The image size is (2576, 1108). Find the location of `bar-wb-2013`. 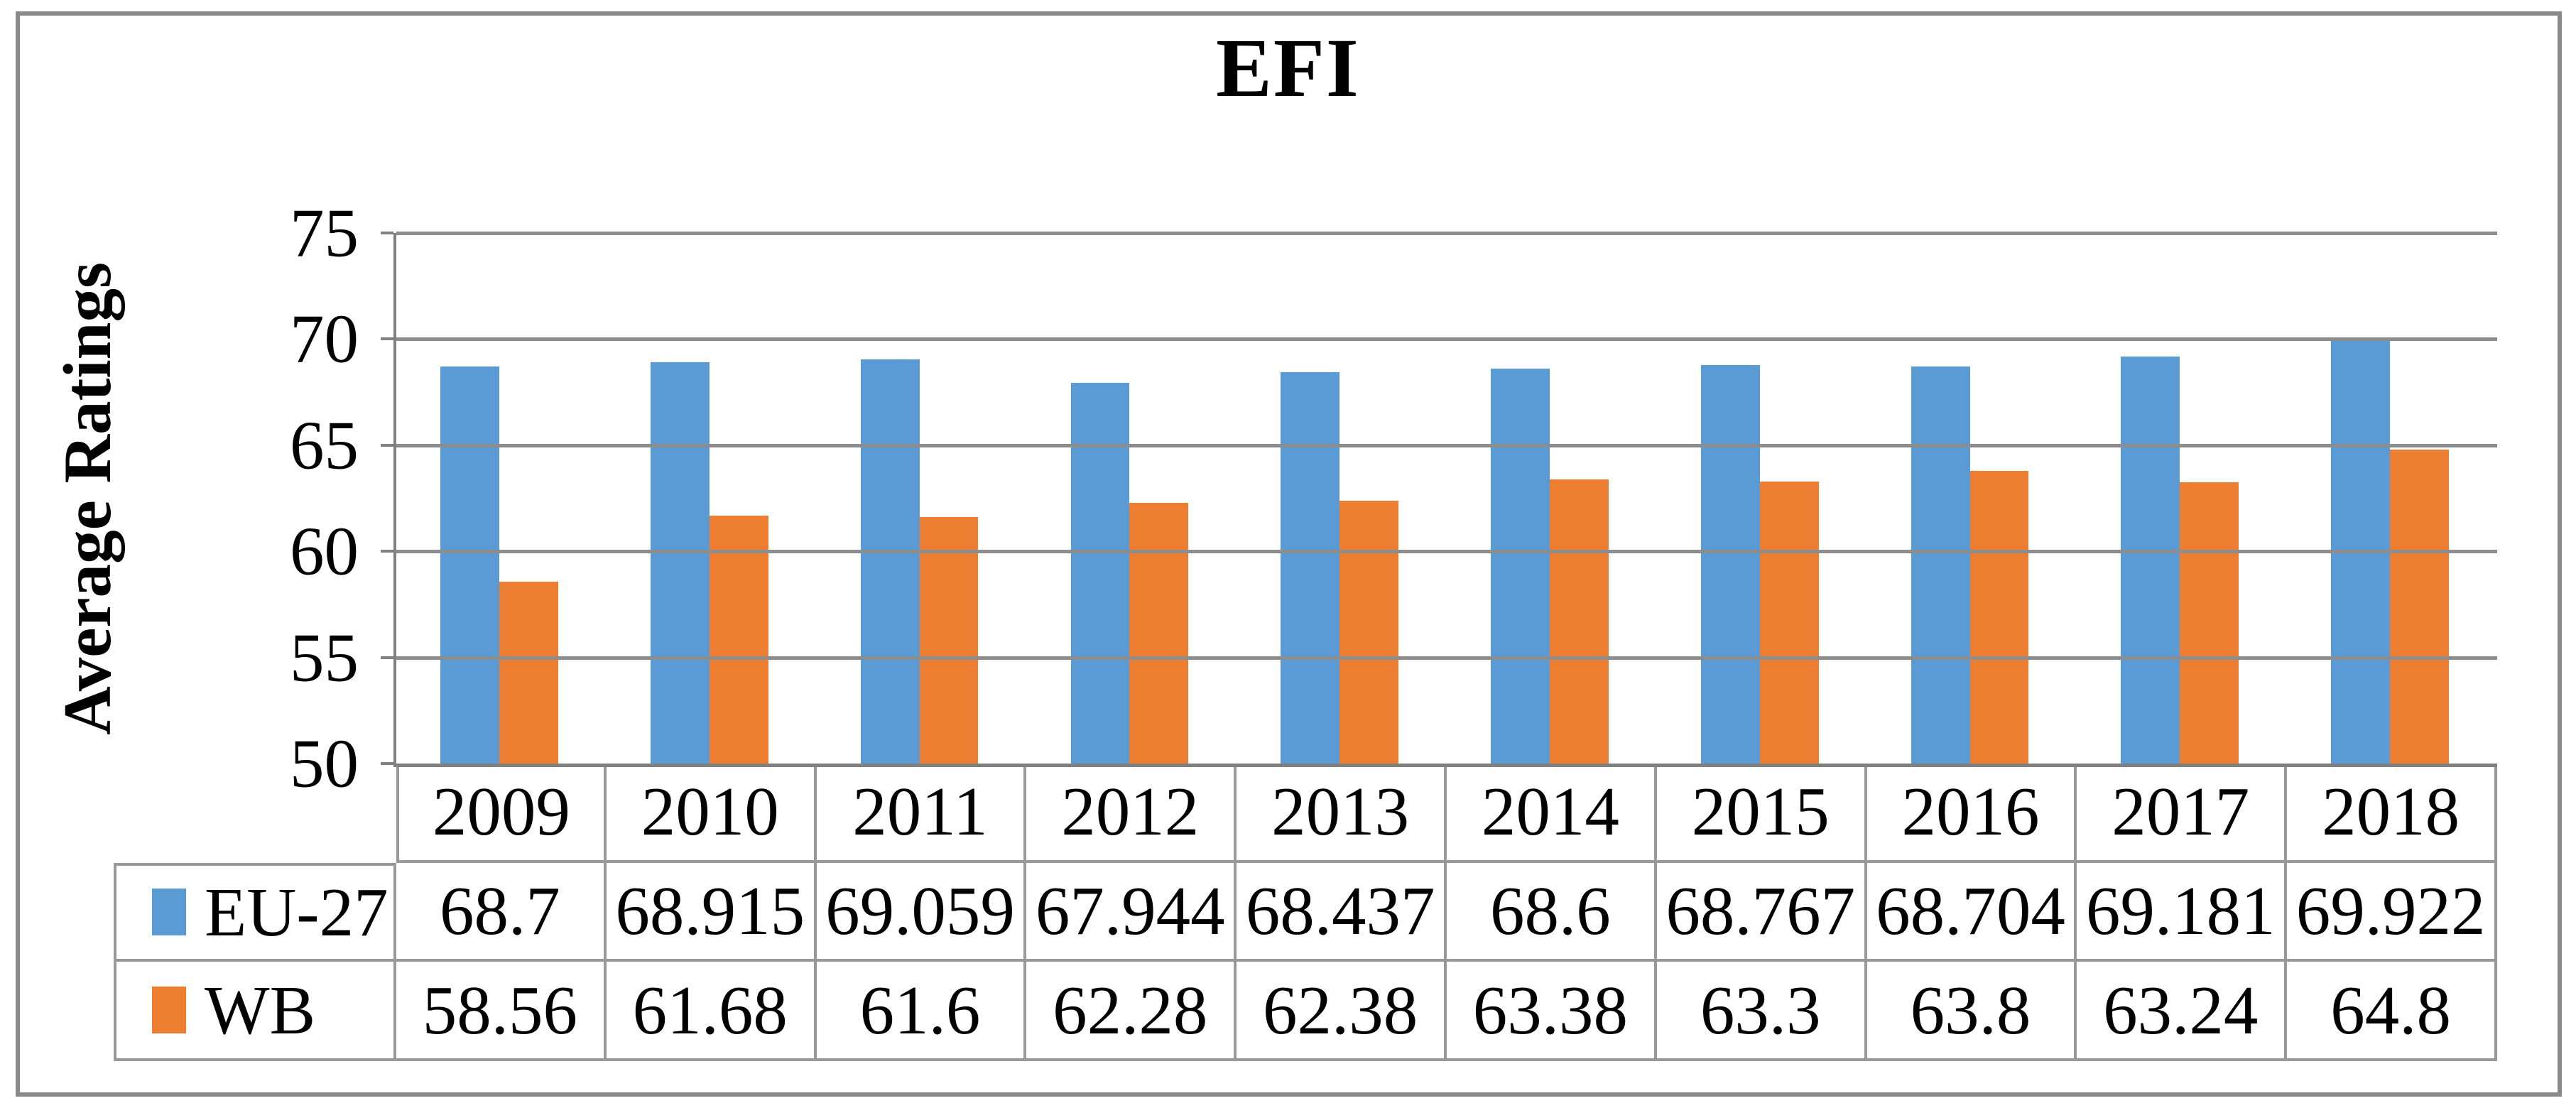

bar-wb-2013 is located at coordinates (1368, 633).